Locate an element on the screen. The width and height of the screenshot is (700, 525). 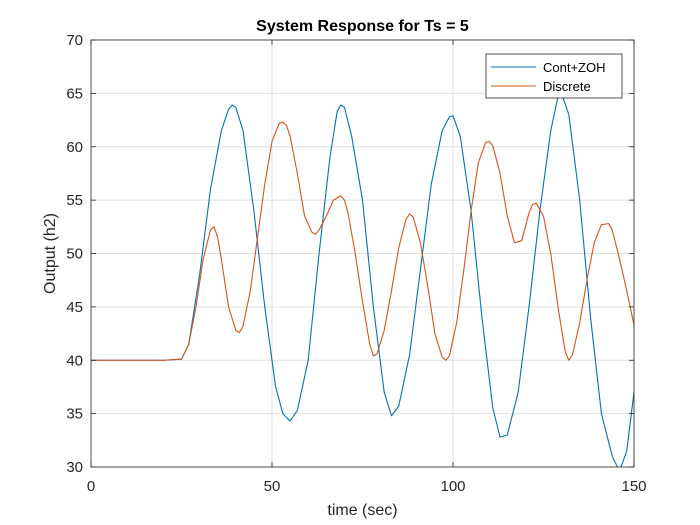
chart-title: System Response for Ts = 5 is located at coordinates (362, 26).